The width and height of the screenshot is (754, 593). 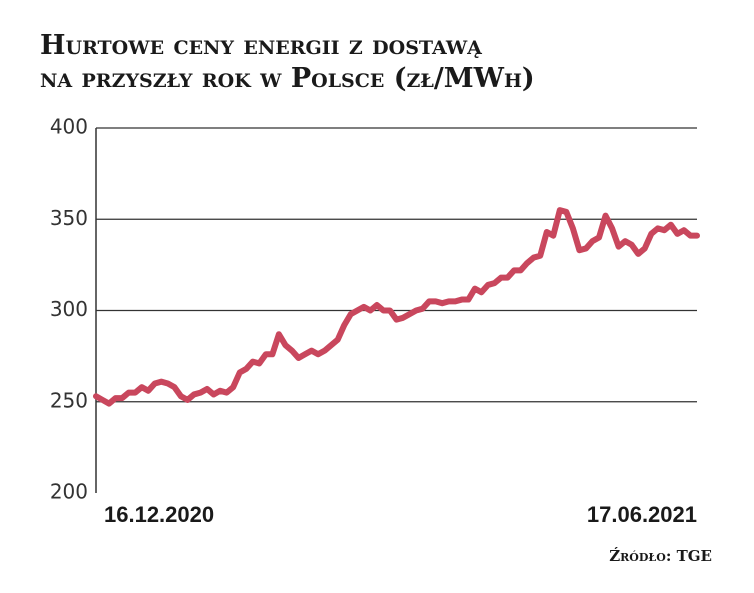 What do you see at coordinates (69, 492) in the screenshot?
I see `y-tick-label: 200` at bounding box center [69, 492].